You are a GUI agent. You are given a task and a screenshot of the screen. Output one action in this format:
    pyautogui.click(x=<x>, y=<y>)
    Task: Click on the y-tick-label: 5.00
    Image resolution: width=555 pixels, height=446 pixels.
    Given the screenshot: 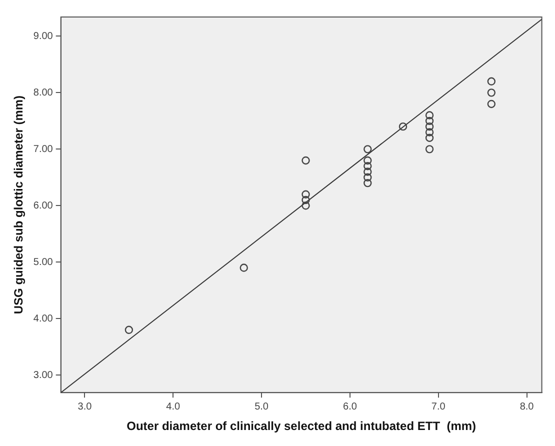 What is the action you would take?
    pyautogui.click(x=43, y=262)
    